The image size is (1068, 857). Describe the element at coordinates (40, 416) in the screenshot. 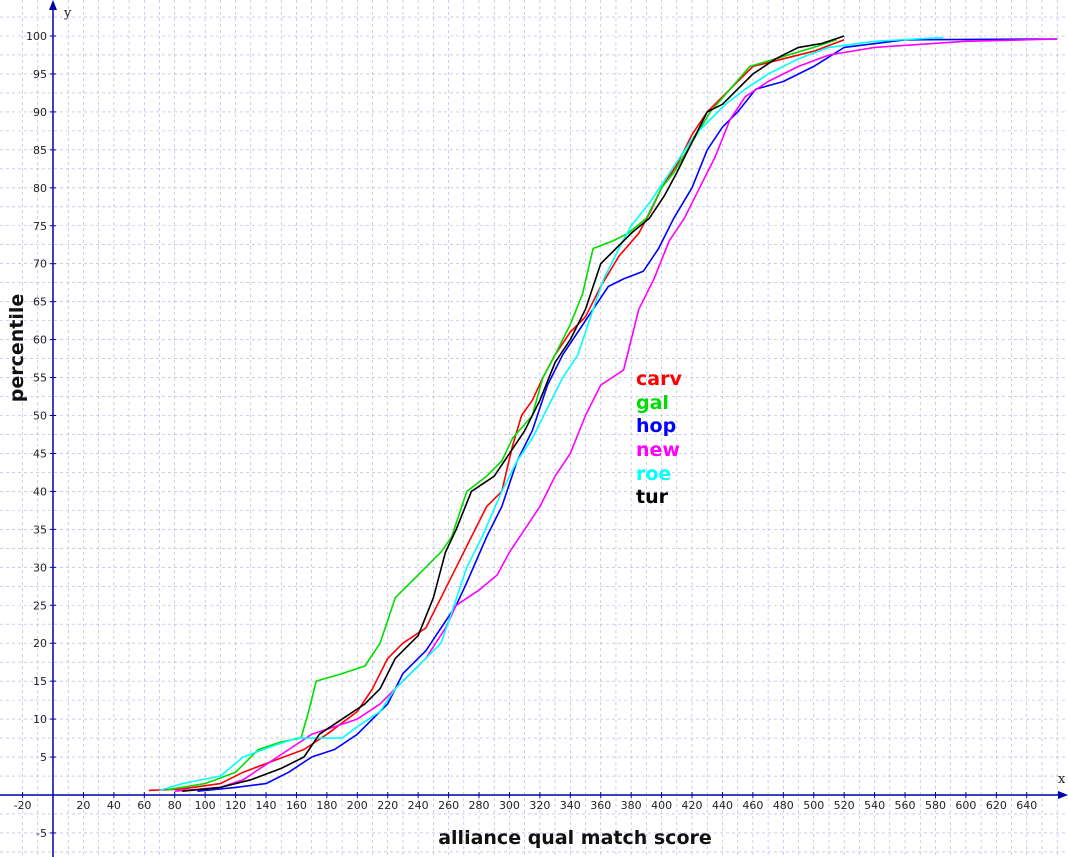

I see `y-tick-label: 50` at that location.